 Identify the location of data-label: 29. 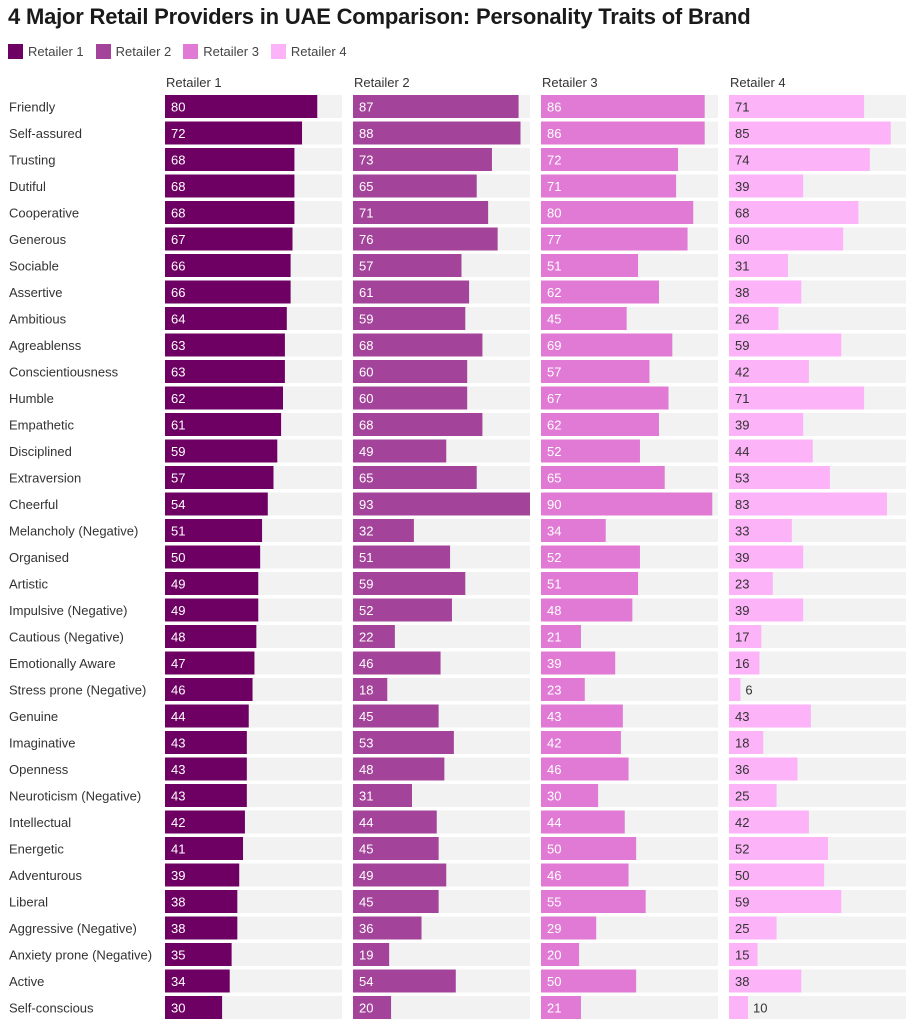
(554, 928).